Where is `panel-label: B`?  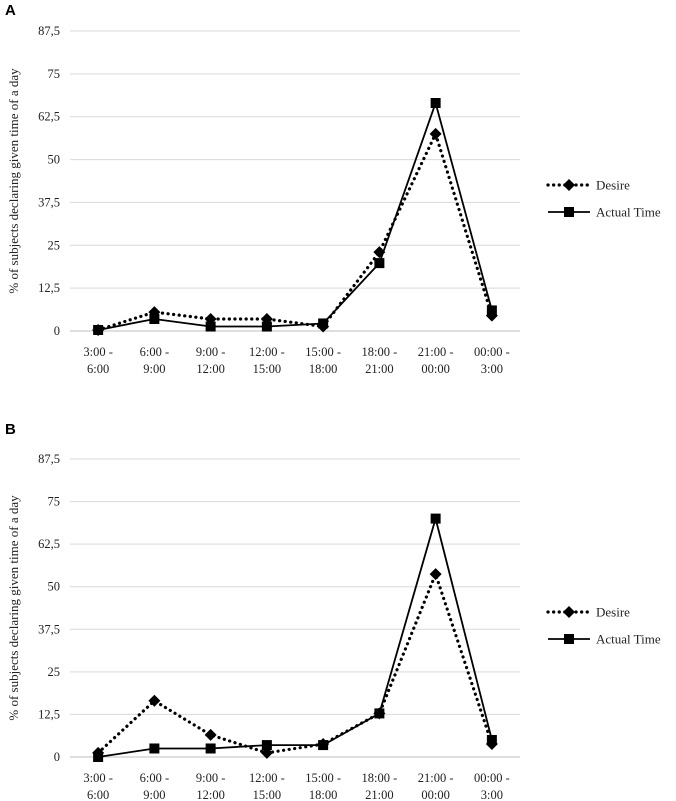 panel-label: B is located at coordinates (10, 429).